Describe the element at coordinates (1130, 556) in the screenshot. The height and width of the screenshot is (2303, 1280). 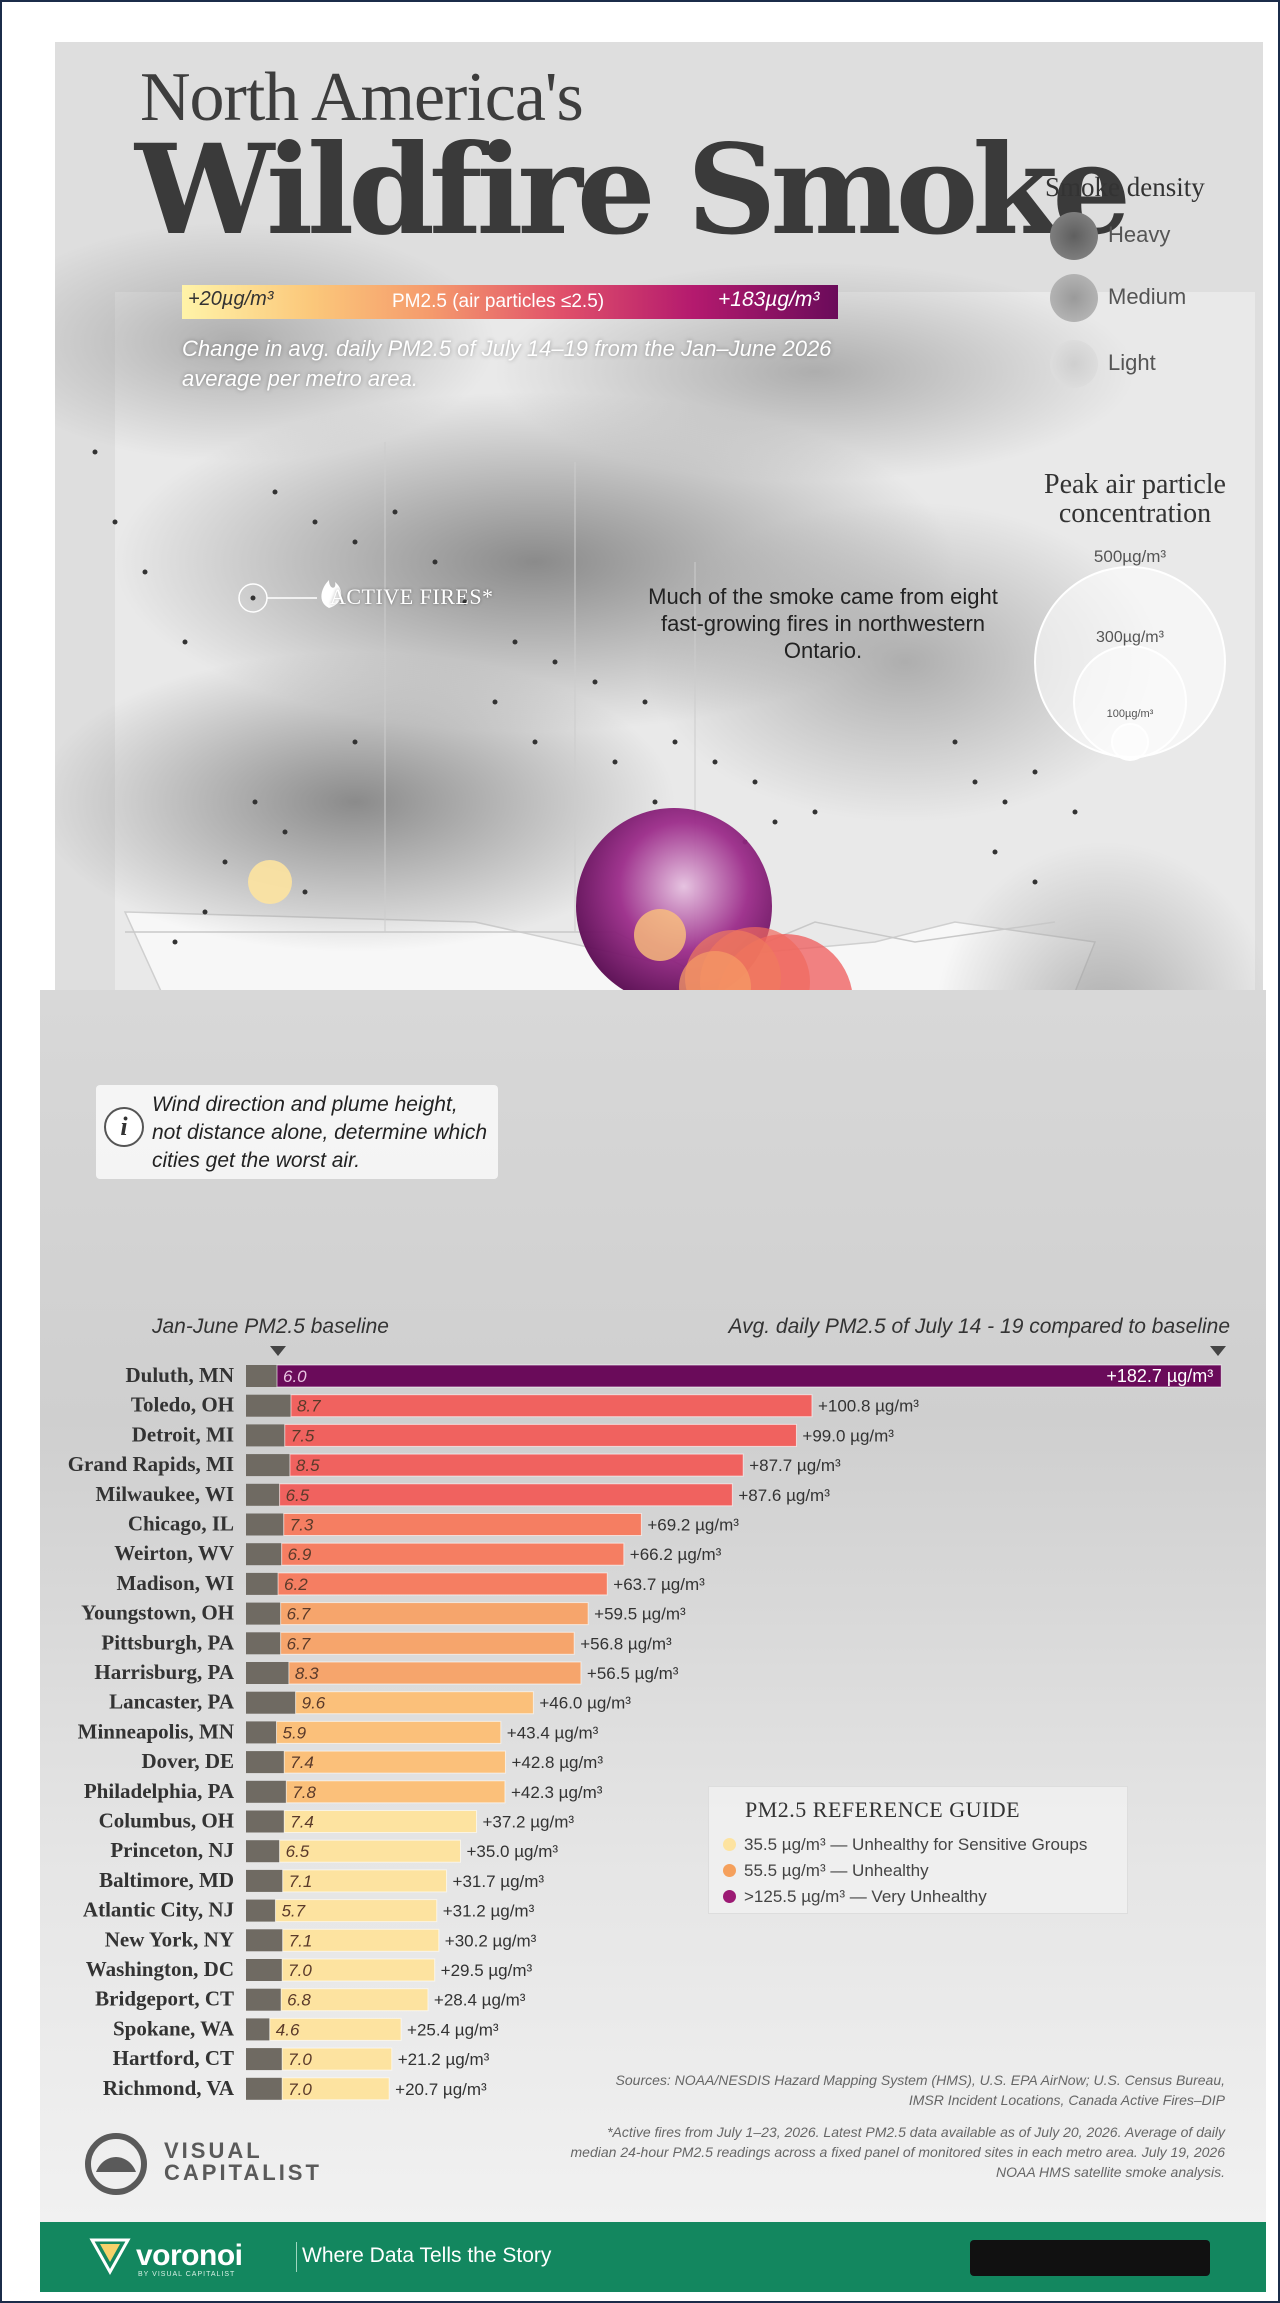
I see `peak-label-500: 500µg/m³` at that location.